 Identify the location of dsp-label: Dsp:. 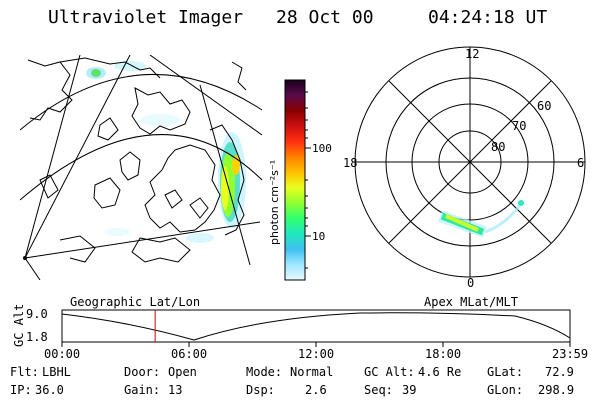
(260, 390).